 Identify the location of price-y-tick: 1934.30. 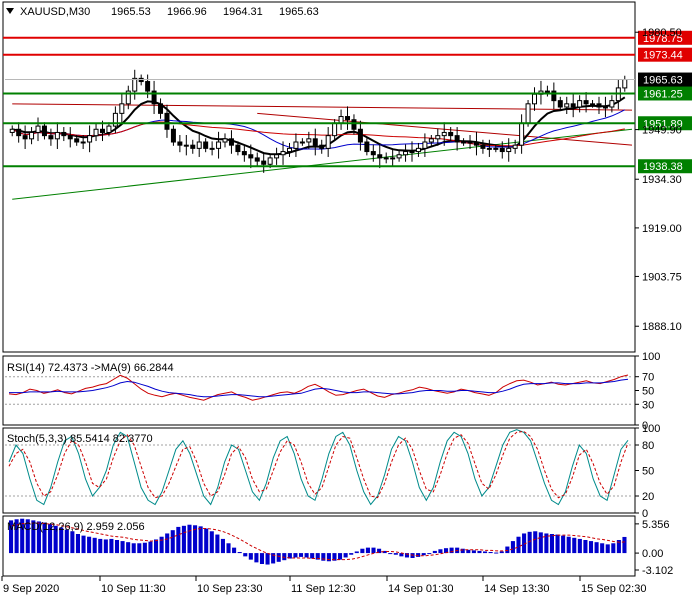
(662, 180).